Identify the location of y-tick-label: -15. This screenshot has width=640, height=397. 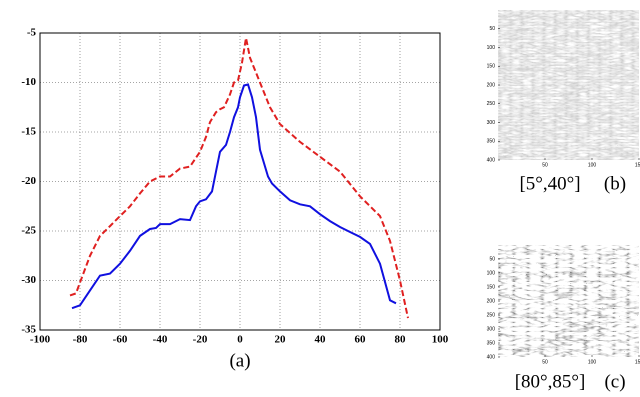
(28, 132).